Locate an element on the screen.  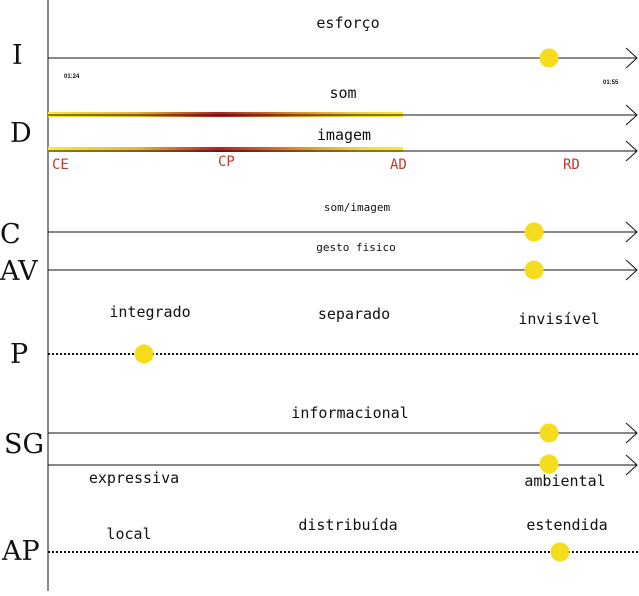
expressiva-ambiental-arrowhead is located at coordinates (631, 465).